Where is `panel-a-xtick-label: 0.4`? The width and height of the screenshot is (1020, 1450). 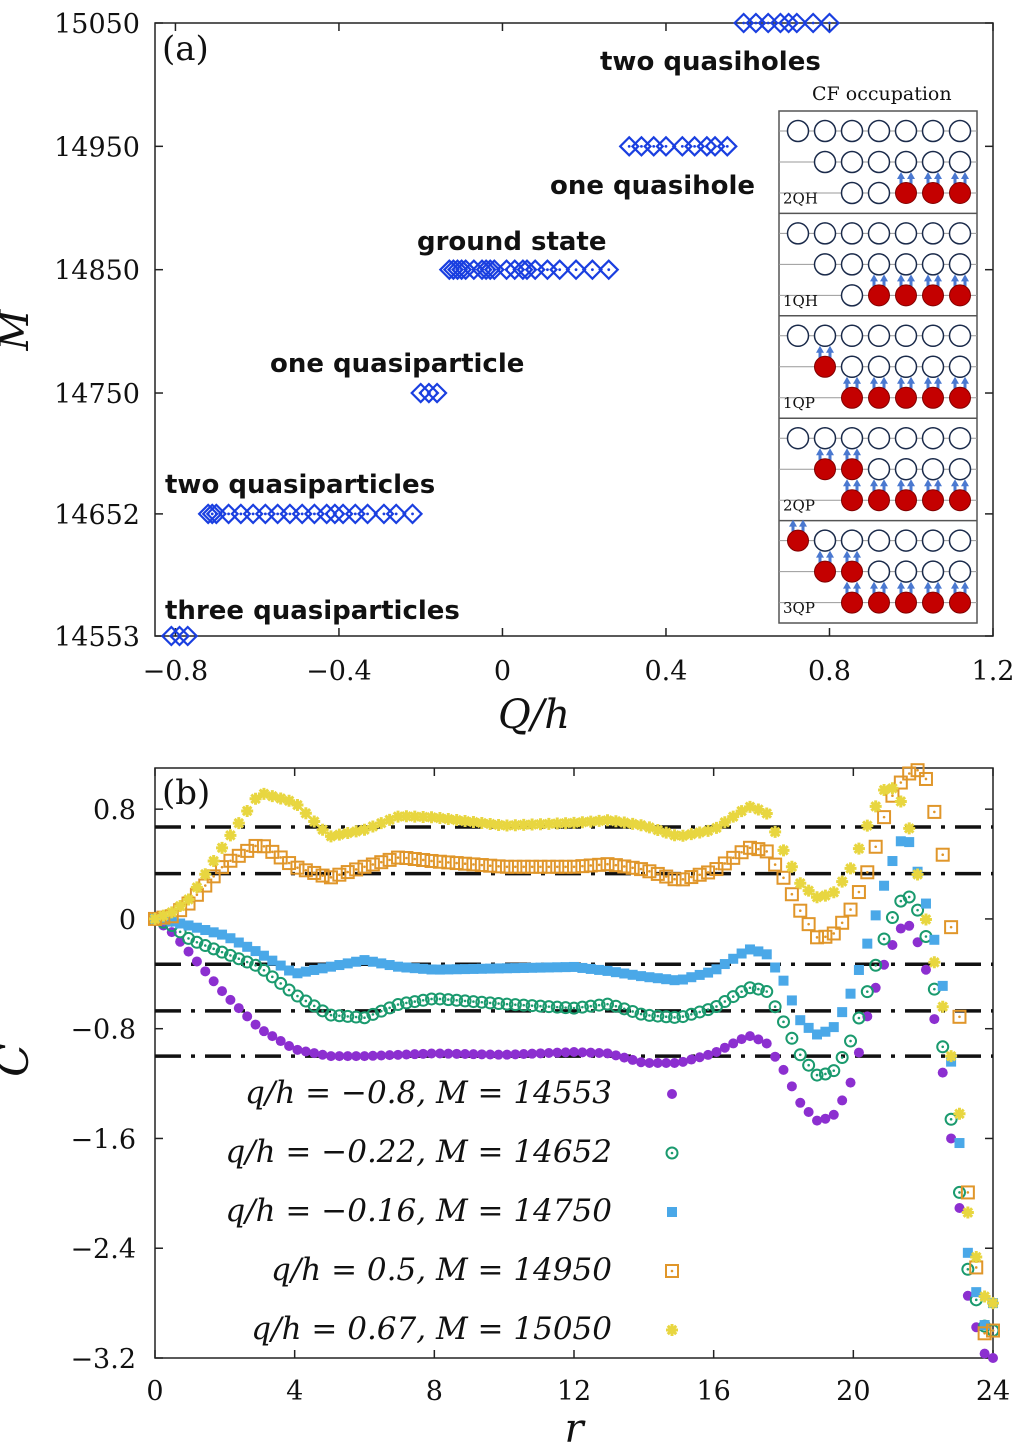
panel-a-xtick-label: 0.4 is located at coordinates (665, 671).